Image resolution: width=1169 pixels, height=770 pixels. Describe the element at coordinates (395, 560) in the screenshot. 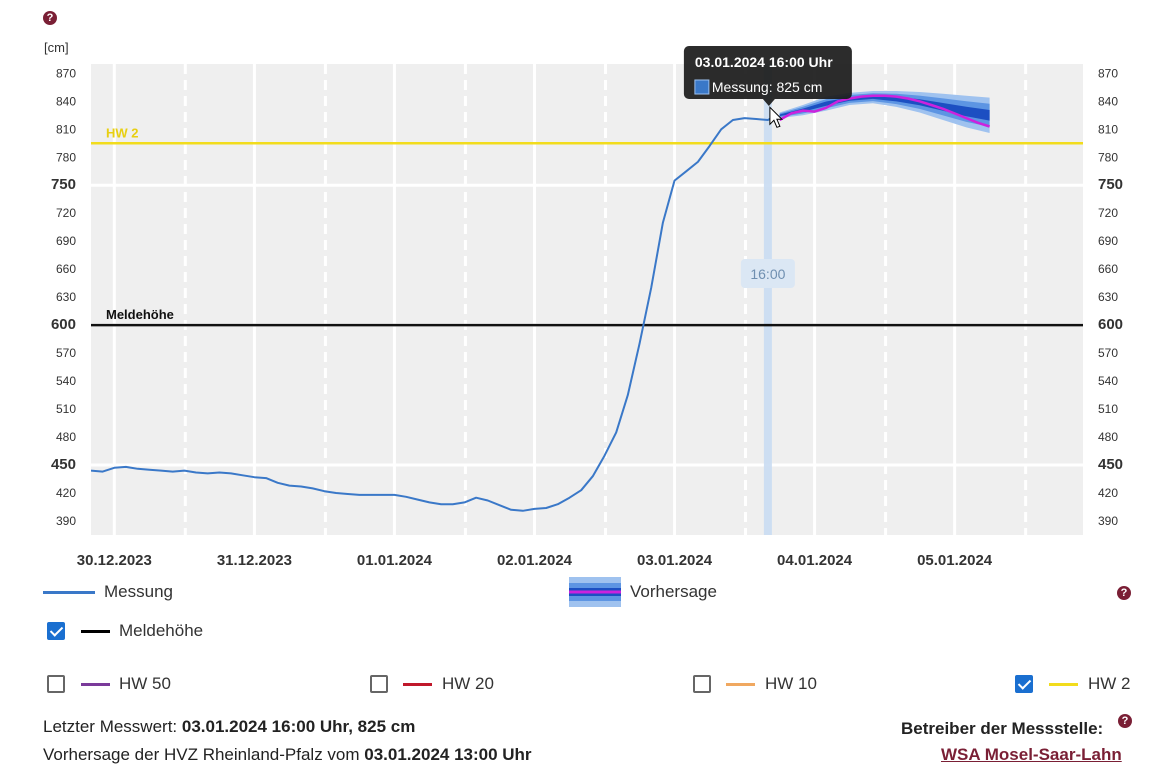

I see `x-tick-label: 01.01.2024` at that location.